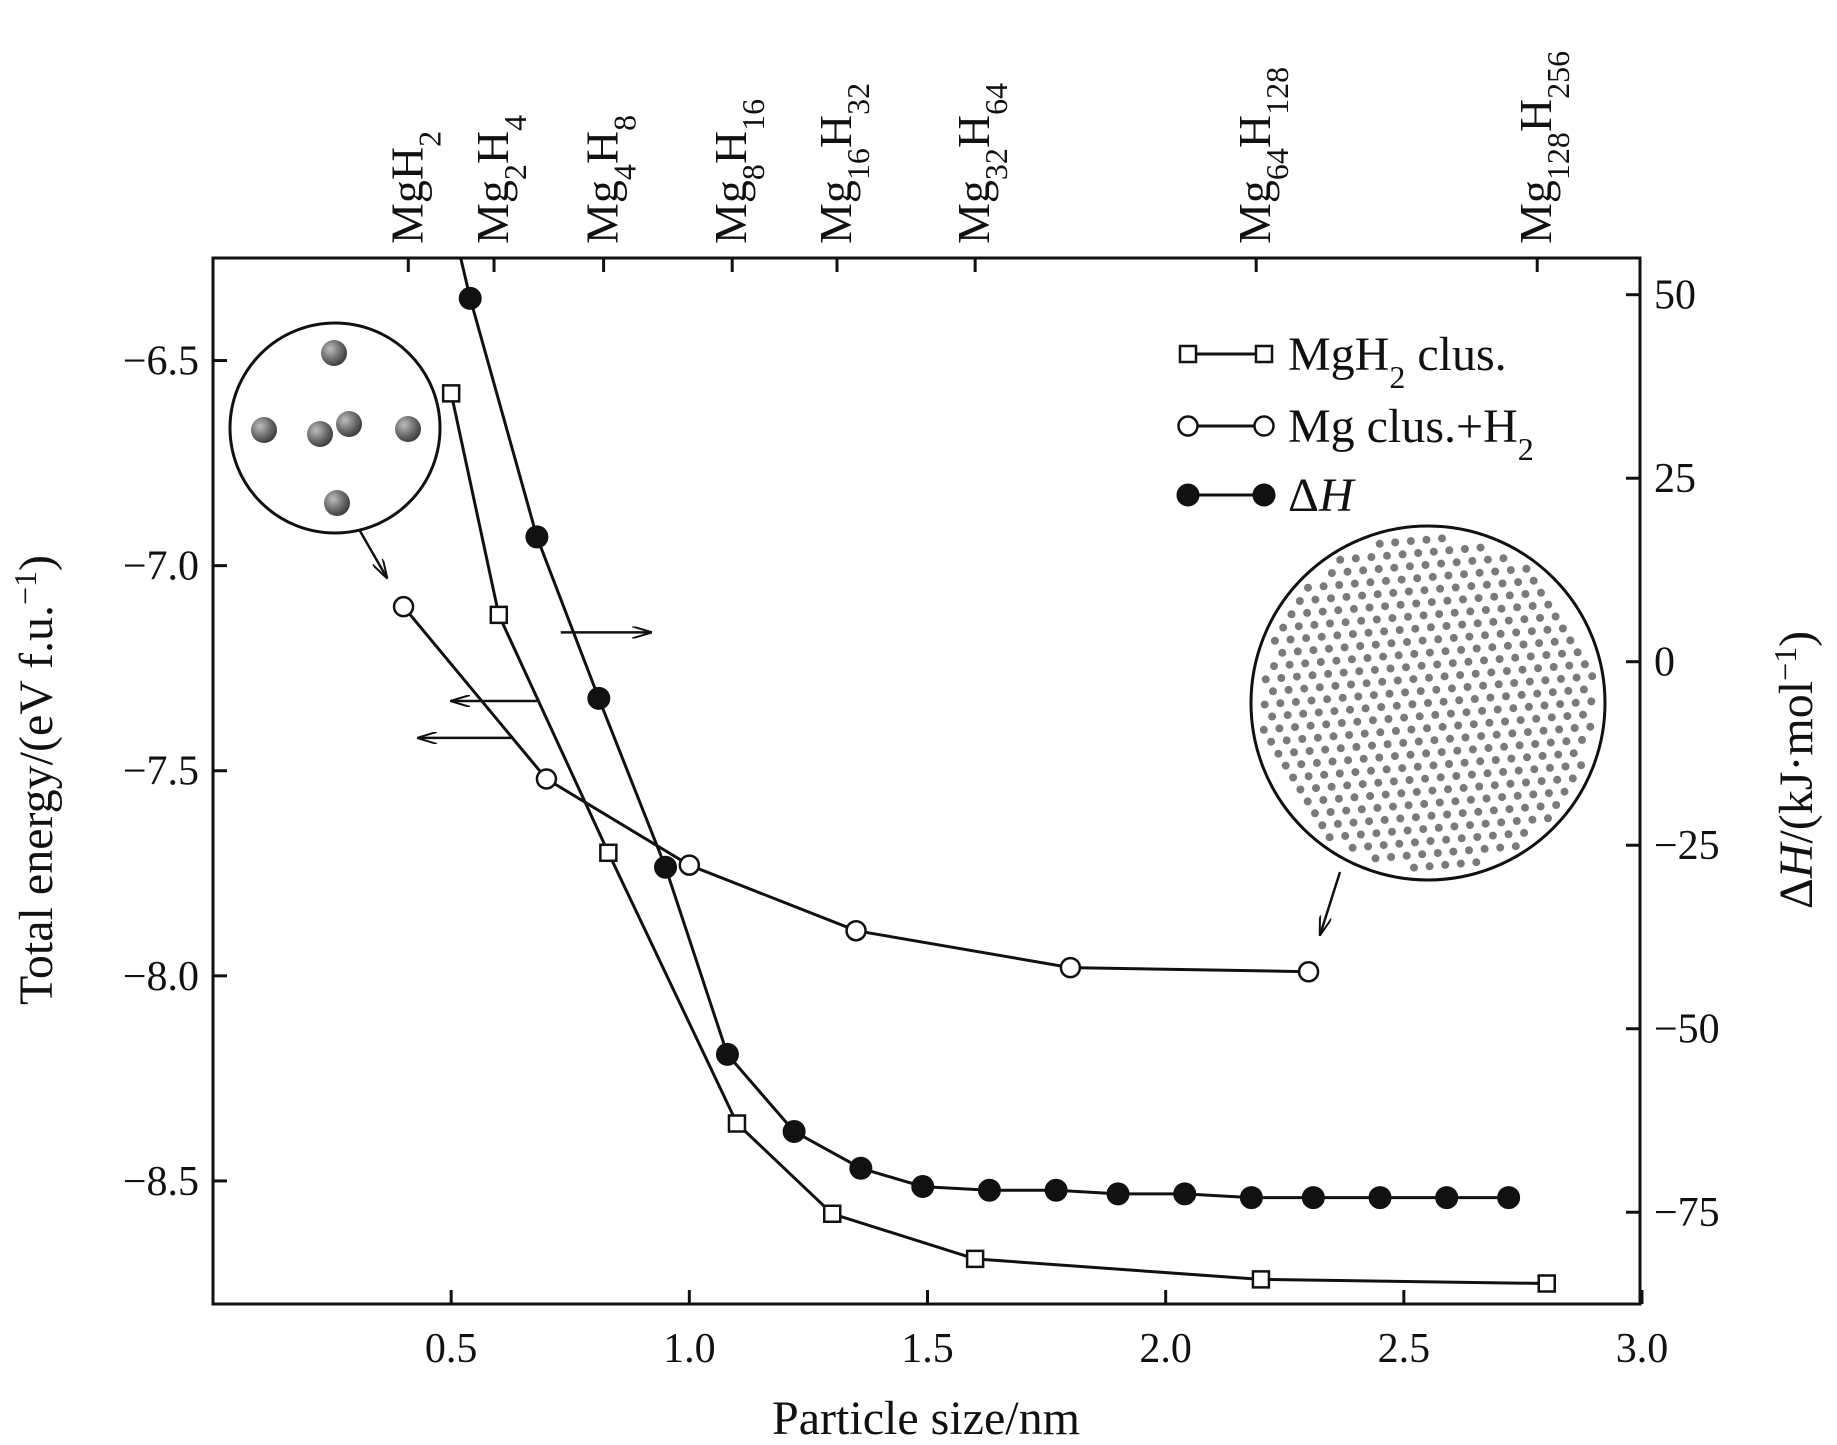  I want to click on right-y-axis: 50 25 0 −25 −50 −75, so click(1673, 754).